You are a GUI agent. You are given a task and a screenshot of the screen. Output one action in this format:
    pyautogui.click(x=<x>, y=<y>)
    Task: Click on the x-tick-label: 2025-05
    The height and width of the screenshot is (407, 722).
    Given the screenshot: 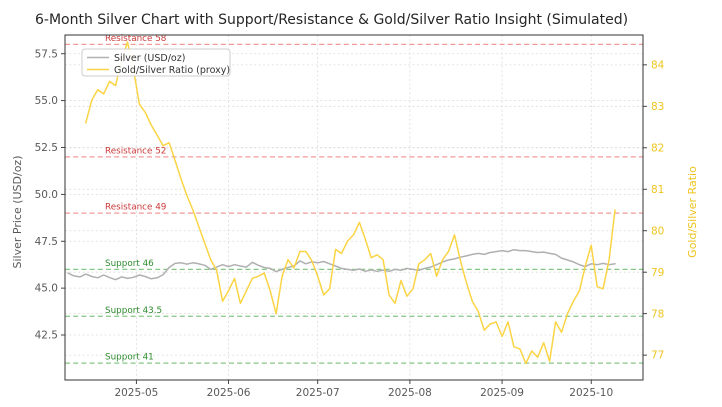 What is the action you would take?
    pyautogui.click(x=136, y=393)
    